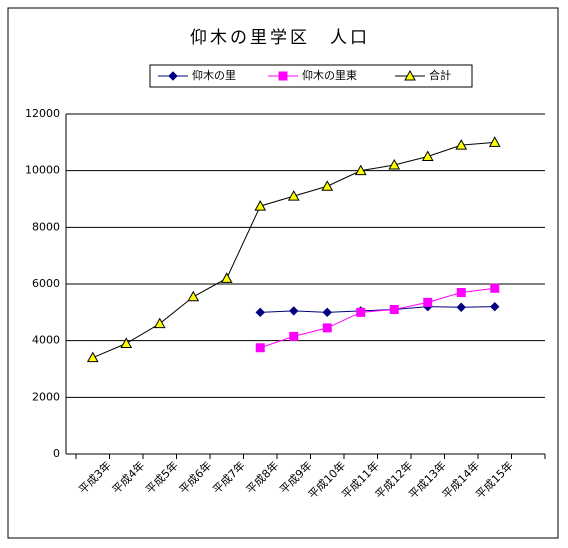  What do you see at coordinates (46, 226) in the screenshot?
I see `y-tick-label: 8000` at bounding box center [46, 226].